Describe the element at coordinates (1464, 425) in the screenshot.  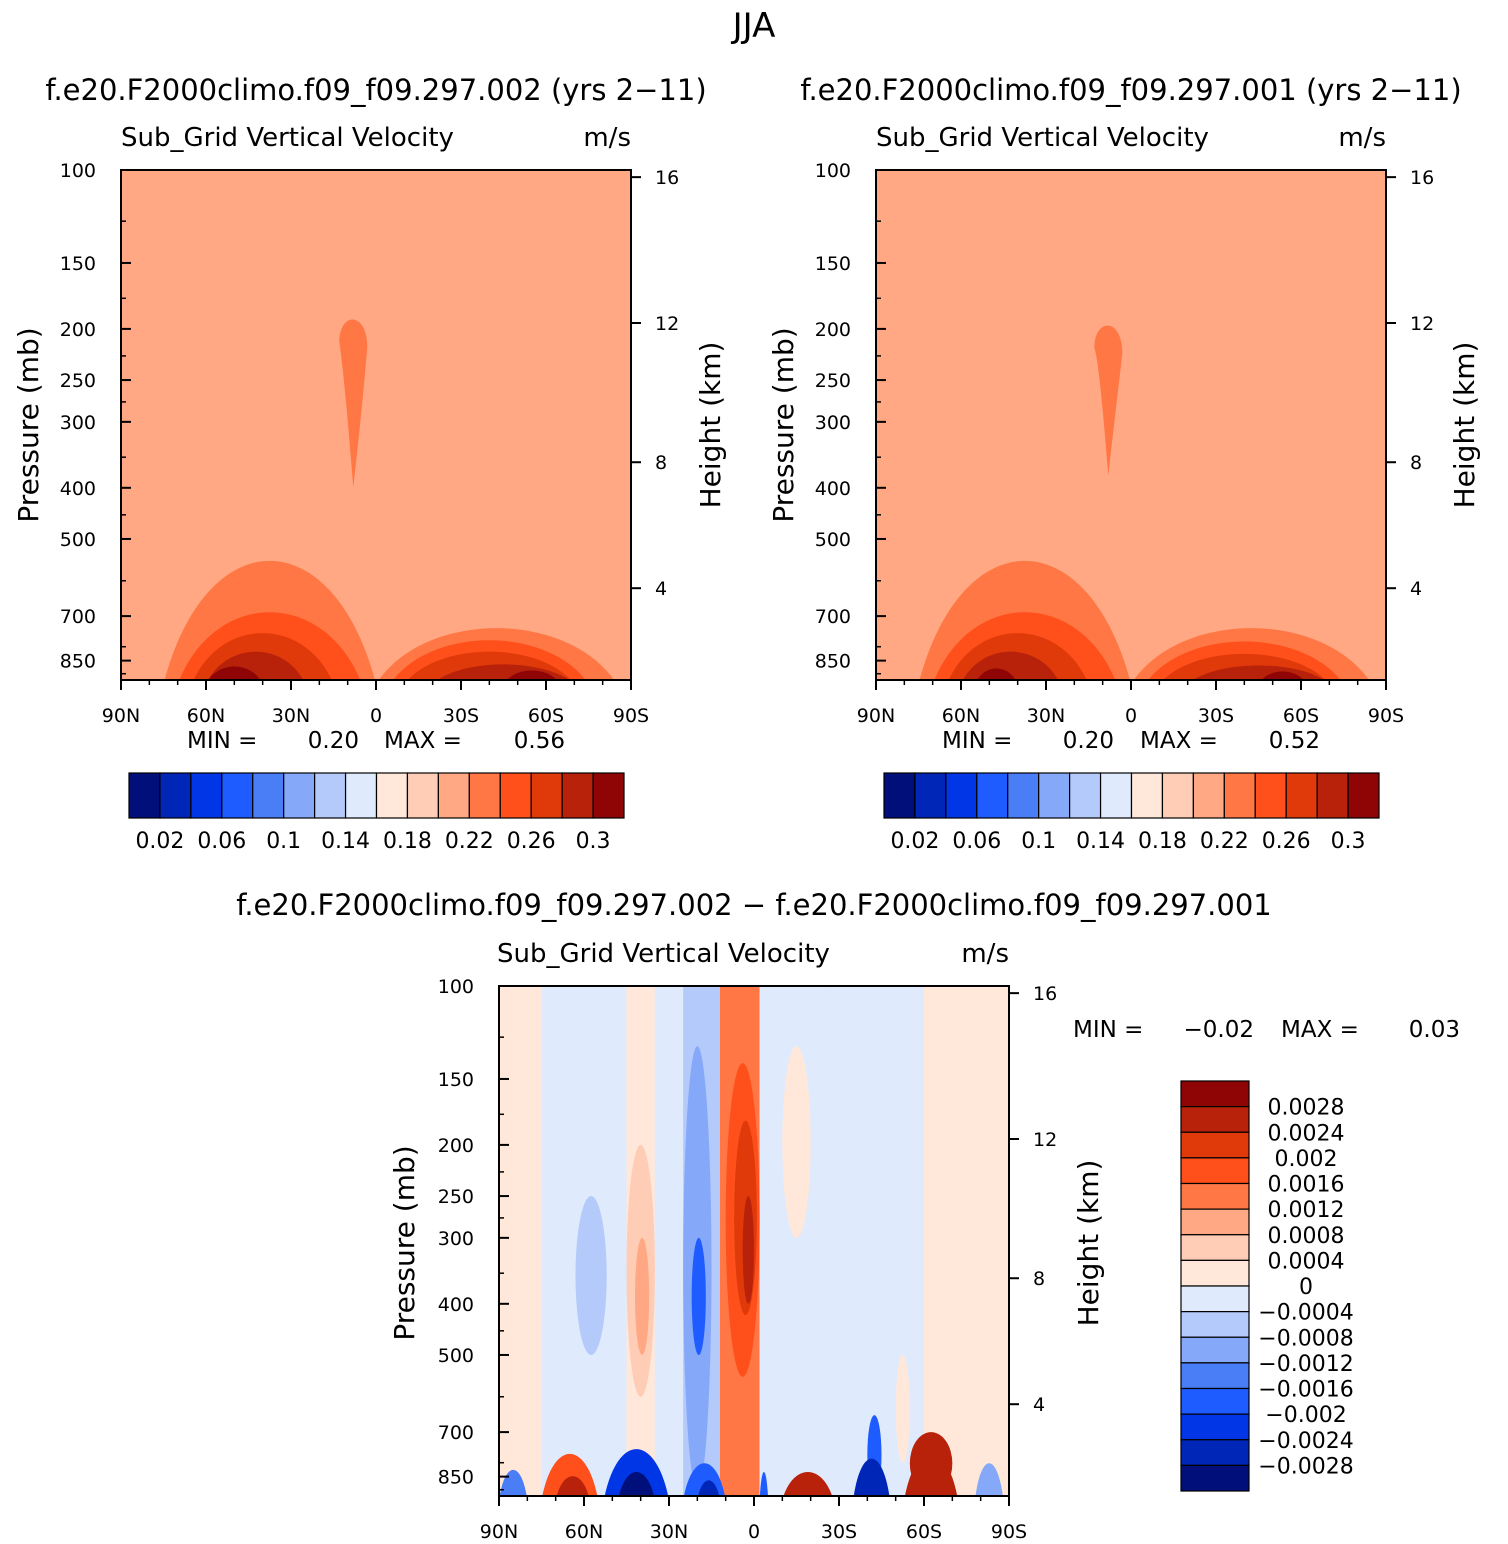
I see `panel-right-y2label: Height (km)` at that location.